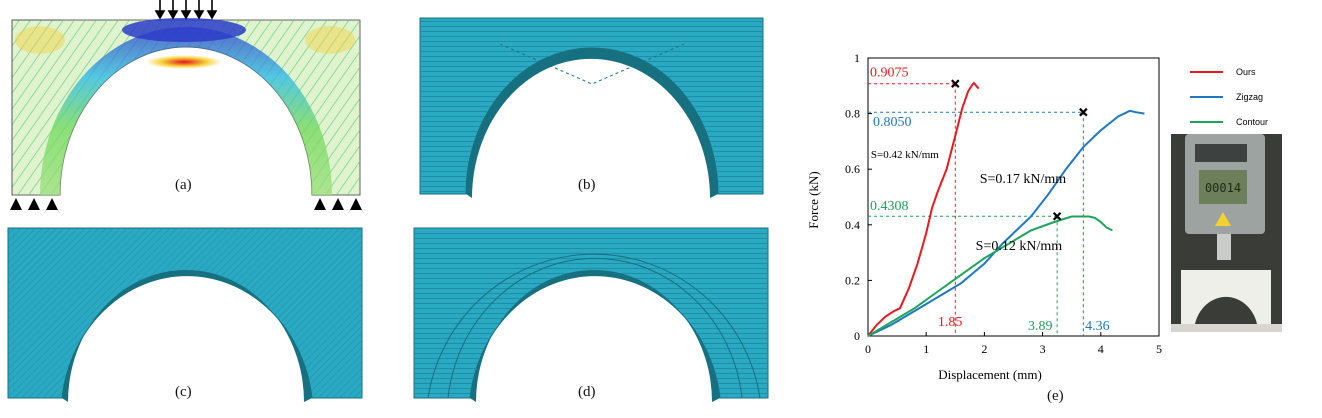 The image size is (1322, 418). I want to click on series-line-contour, so click(990, 276).